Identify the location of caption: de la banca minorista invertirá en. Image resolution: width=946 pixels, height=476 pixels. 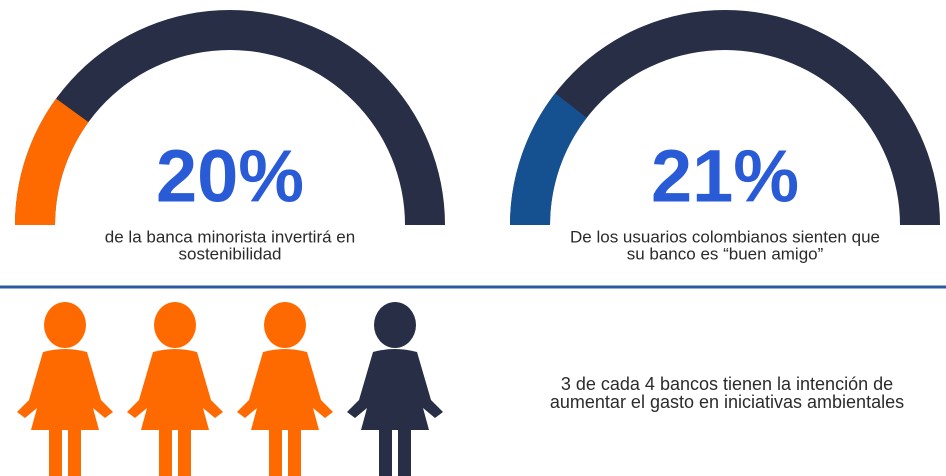
(230, 236).